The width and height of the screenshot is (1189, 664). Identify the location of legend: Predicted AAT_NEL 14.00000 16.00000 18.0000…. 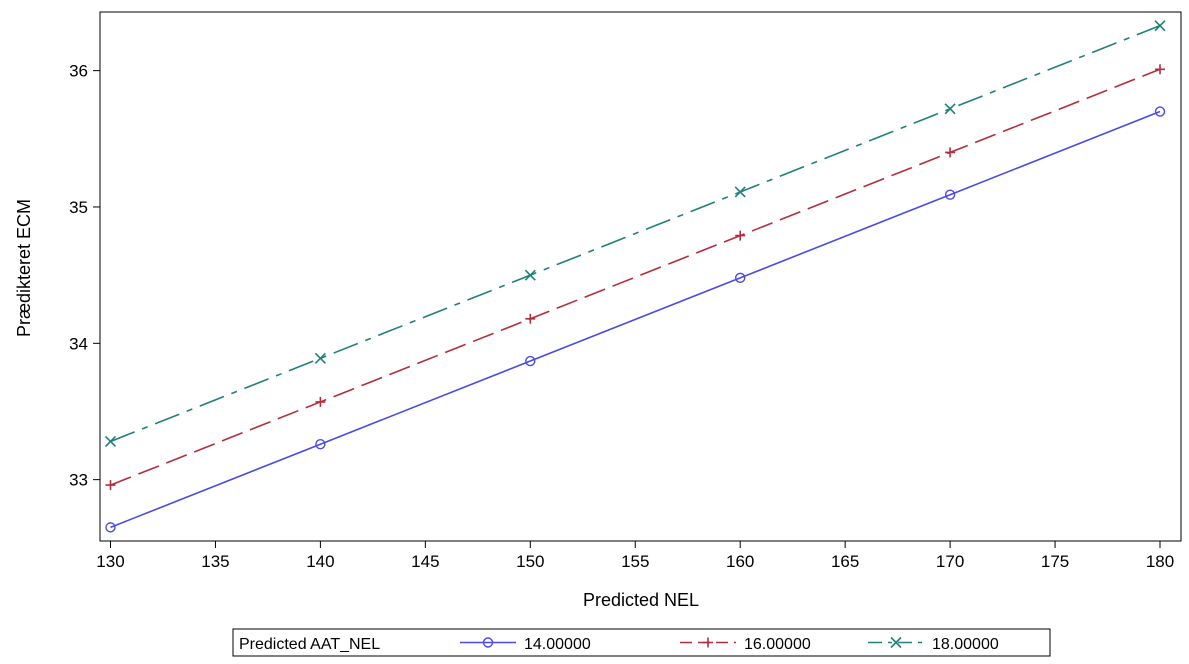
(641, 642).